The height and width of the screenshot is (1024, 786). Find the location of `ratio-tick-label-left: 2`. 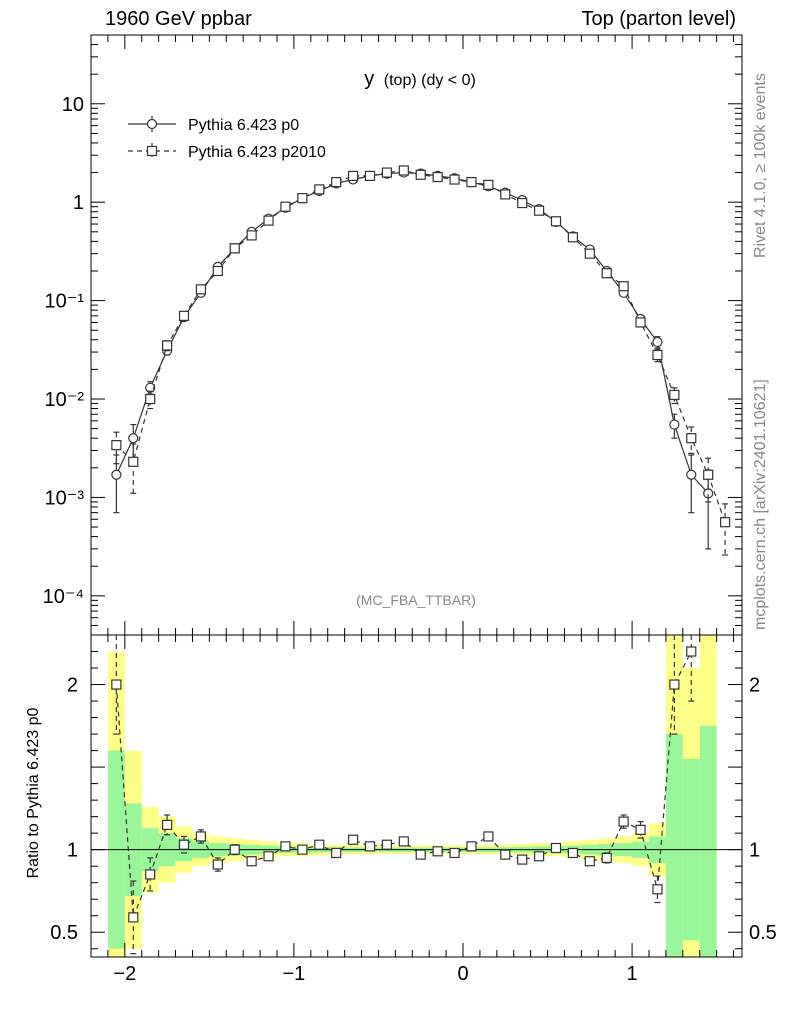

ratio-tick-label-left: 2 is located at coordinates (72, 686).